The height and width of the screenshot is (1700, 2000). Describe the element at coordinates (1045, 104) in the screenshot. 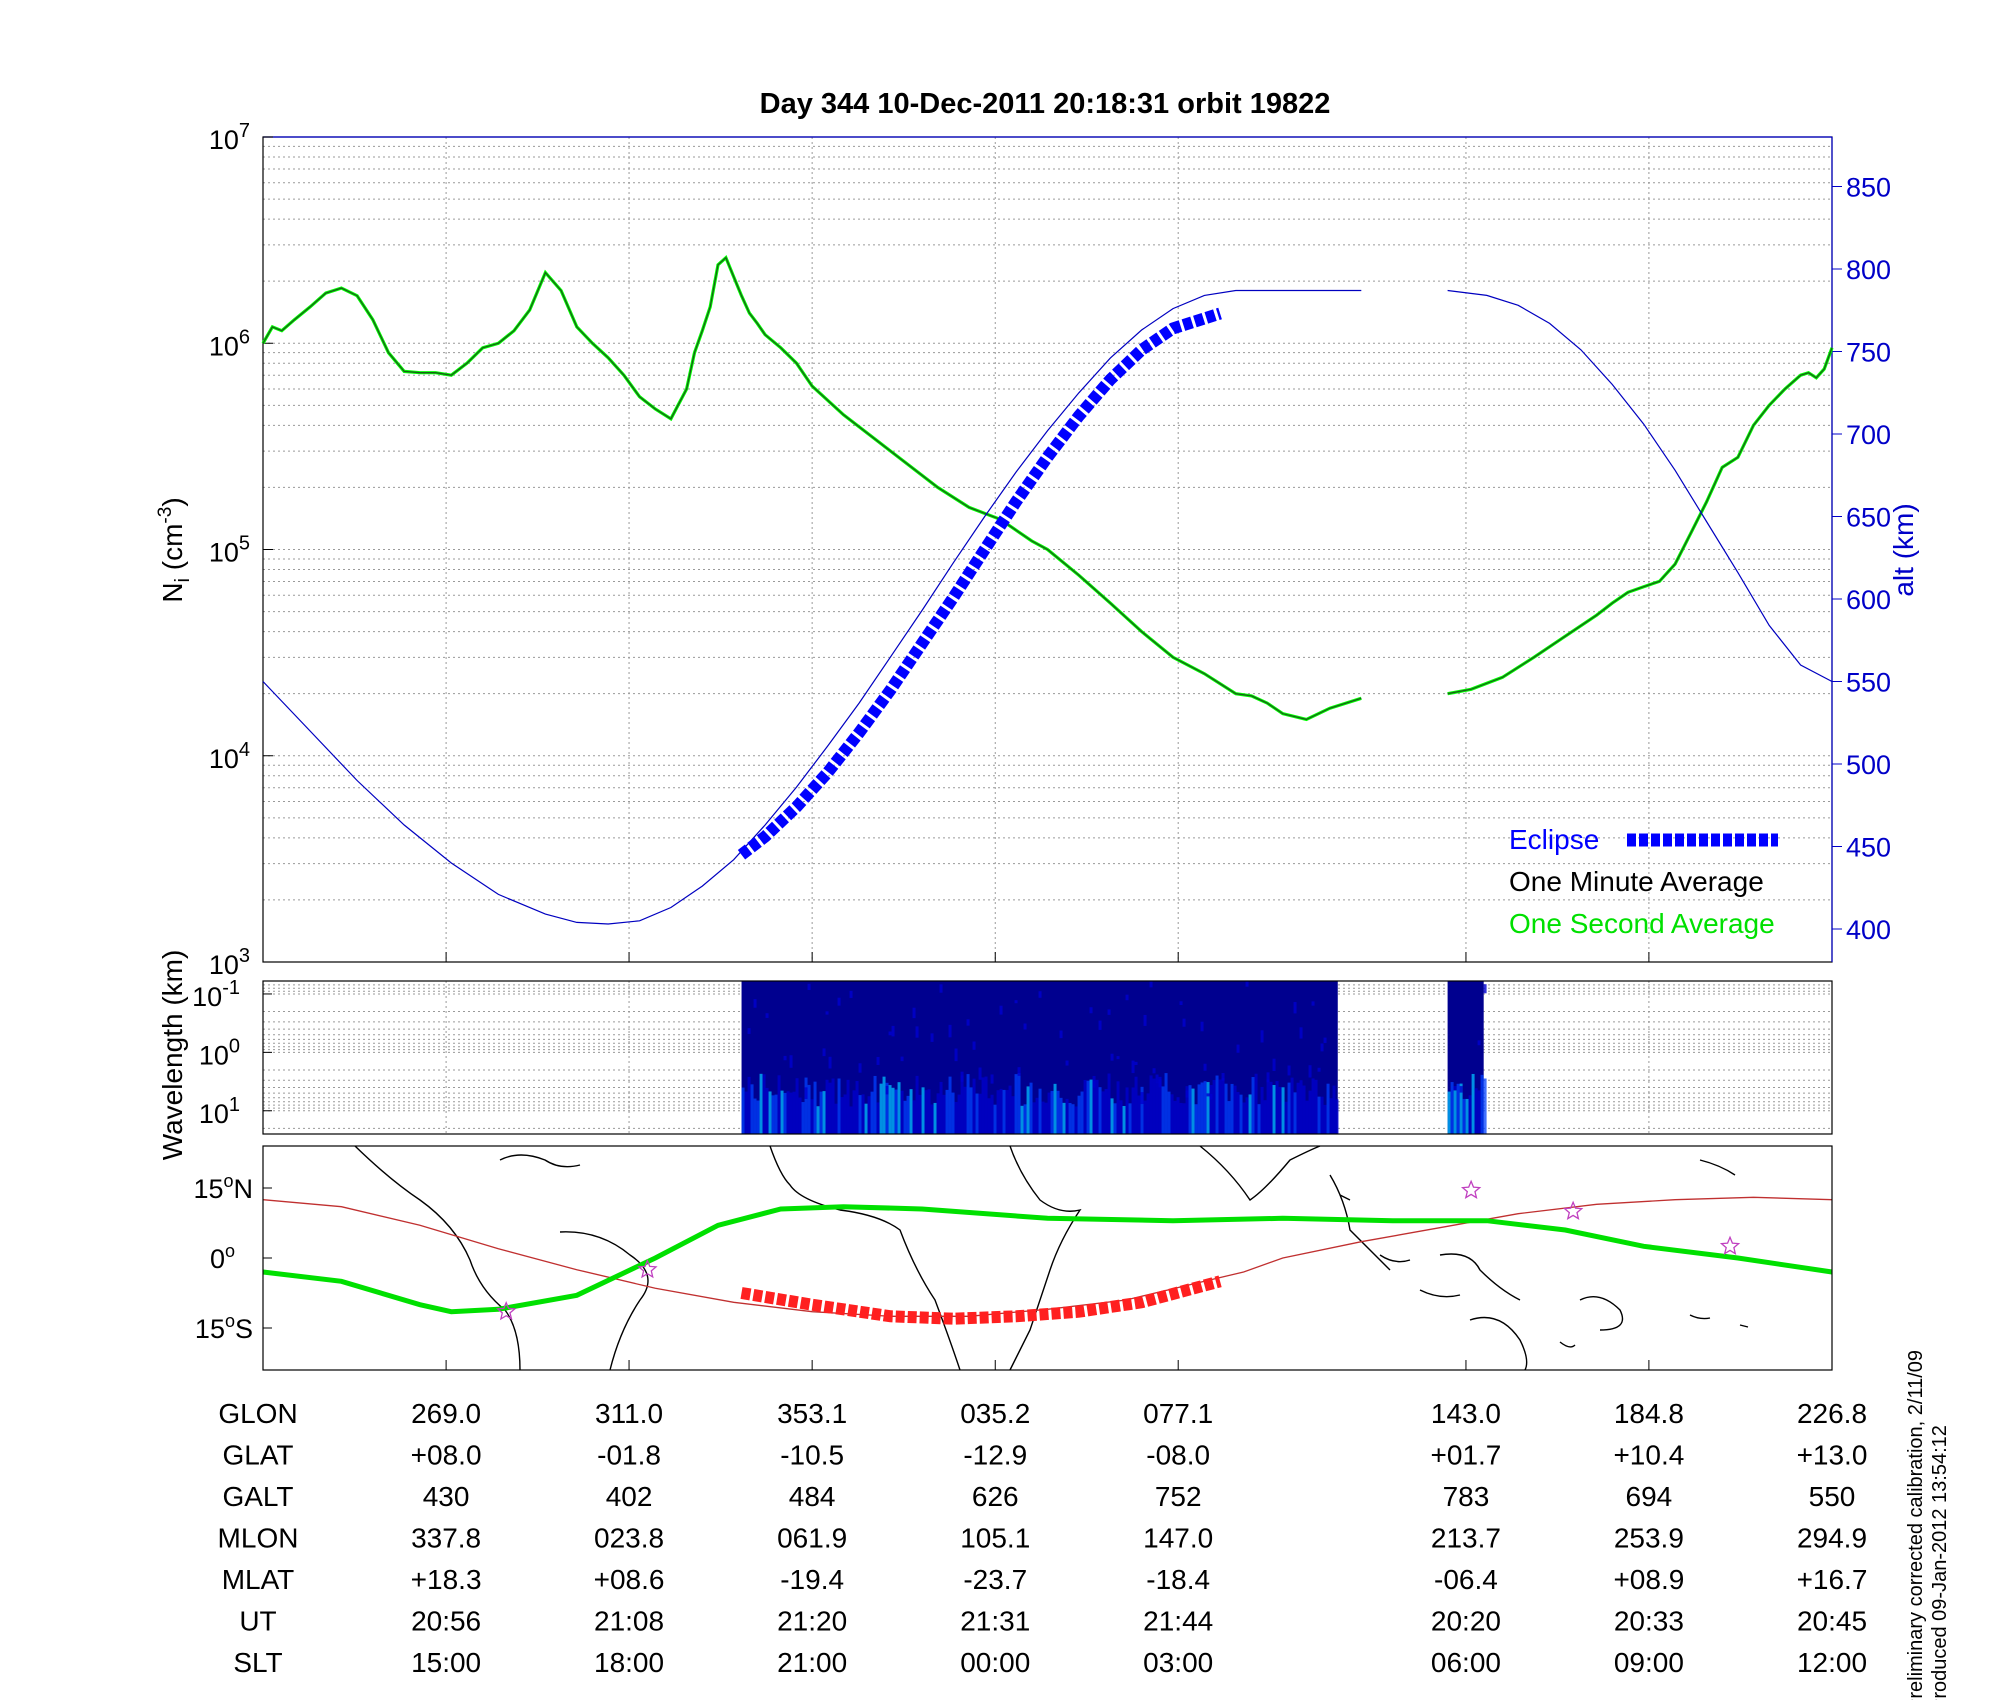

I see `chart-title: Day 344 10-Dec-2011 20:18:31 orbit 19822` at that location.